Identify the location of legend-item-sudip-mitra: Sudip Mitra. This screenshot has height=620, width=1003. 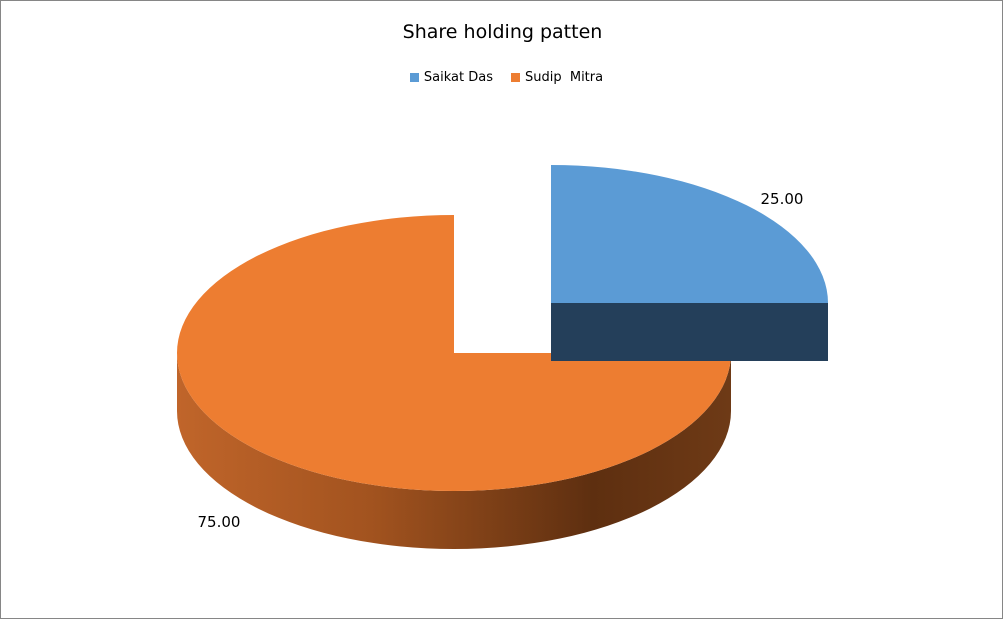
(557, 77).